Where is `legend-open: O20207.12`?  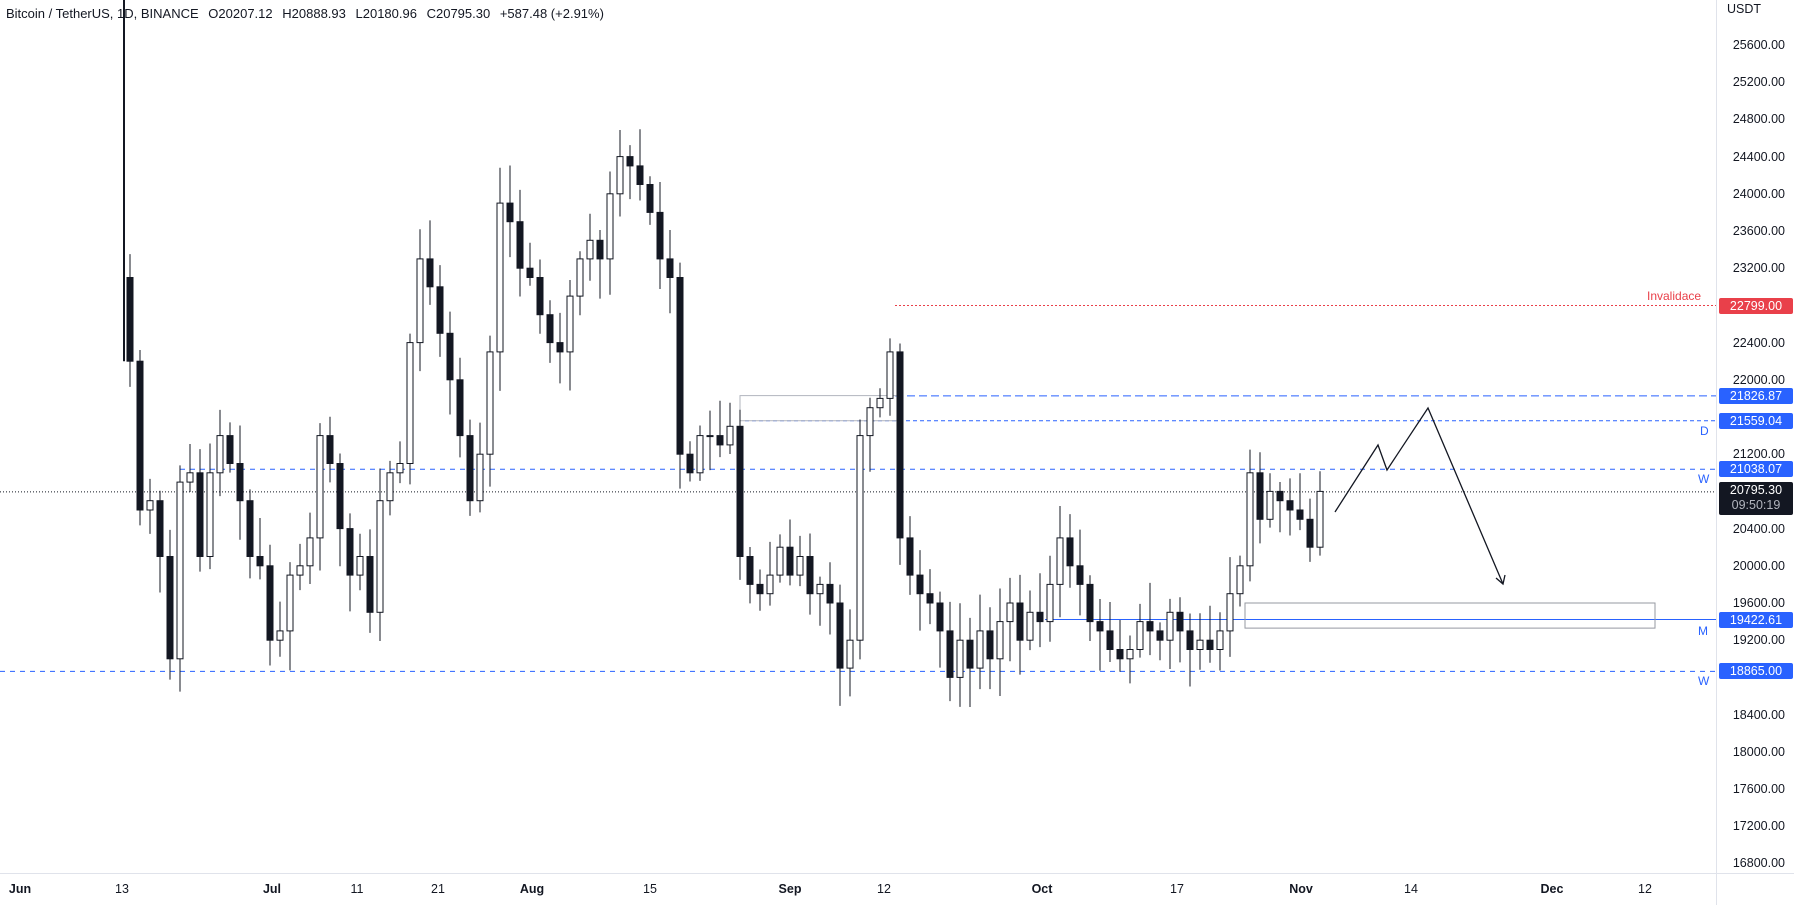 legend-open: O20207.12 is located at coordinates (240, 13).